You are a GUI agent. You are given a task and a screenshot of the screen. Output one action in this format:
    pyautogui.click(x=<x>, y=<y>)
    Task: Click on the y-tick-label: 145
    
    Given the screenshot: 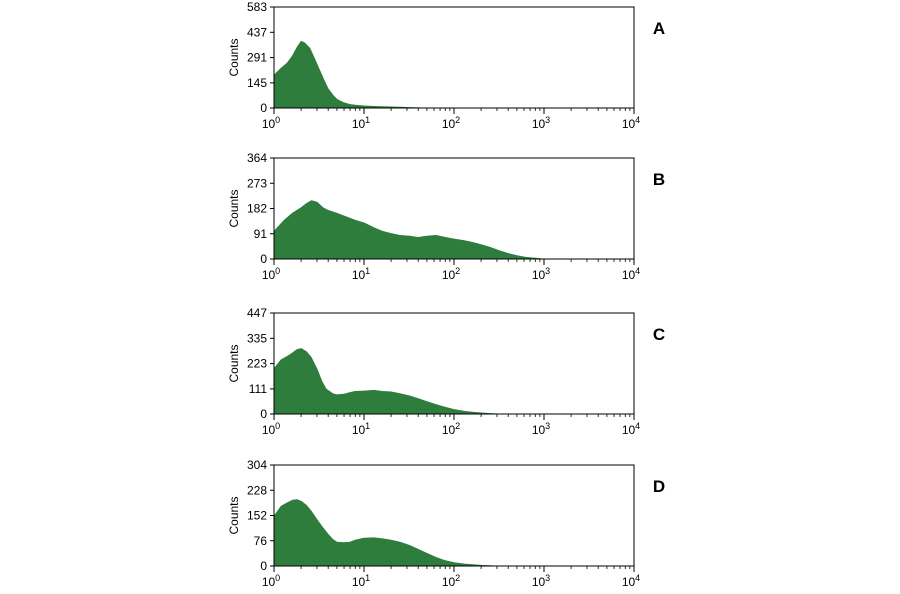 What is the action you would take?
    pyautogui.click(x=257, y=83)
    